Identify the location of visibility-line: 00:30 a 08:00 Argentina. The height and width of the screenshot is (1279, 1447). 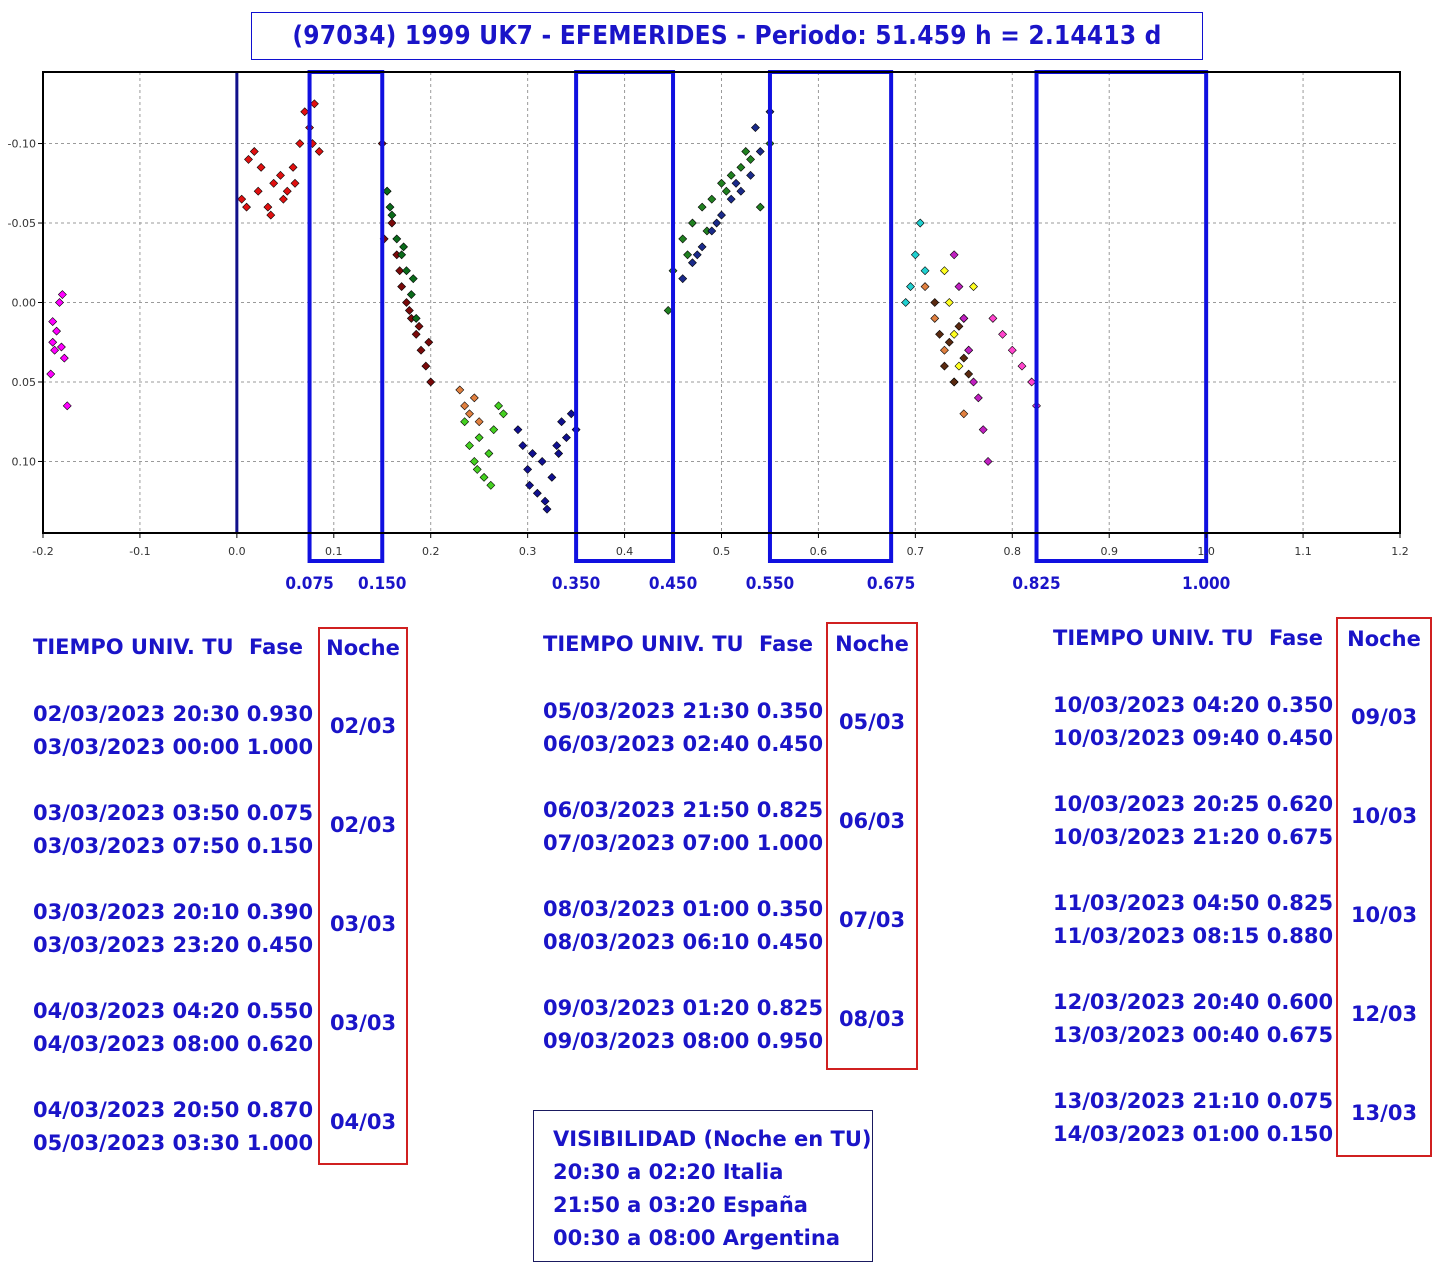
(696, 1238).